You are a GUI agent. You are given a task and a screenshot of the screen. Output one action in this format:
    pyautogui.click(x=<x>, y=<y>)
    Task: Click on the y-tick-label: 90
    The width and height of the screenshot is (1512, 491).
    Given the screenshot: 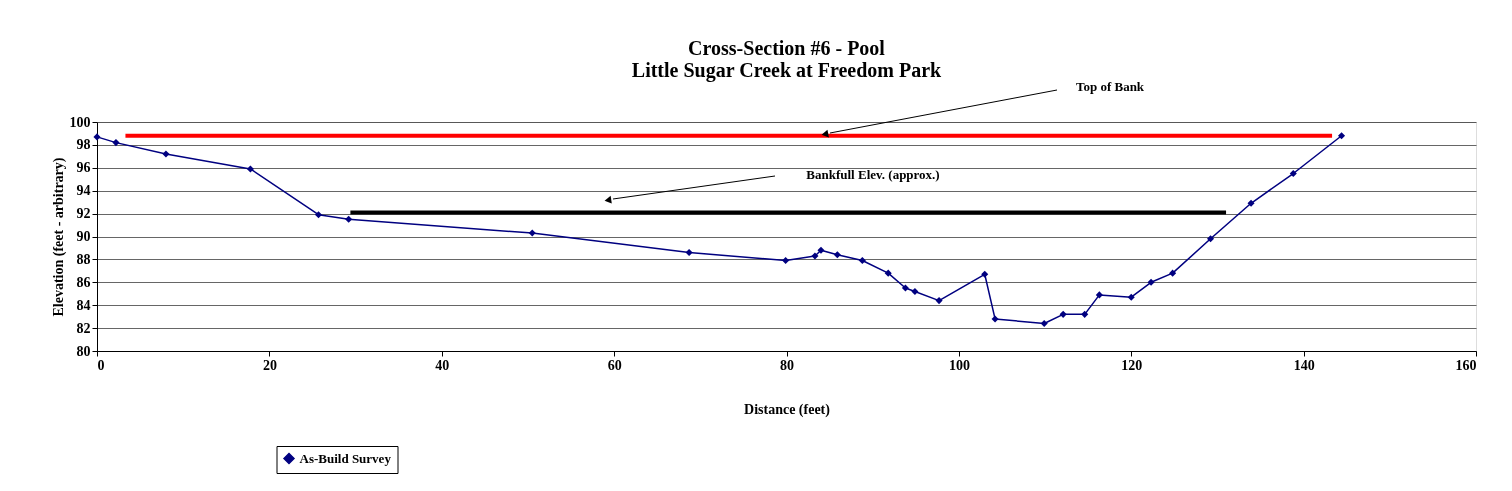 What is the action you would take?
    pyautogui.click(x=83, y=236)
    